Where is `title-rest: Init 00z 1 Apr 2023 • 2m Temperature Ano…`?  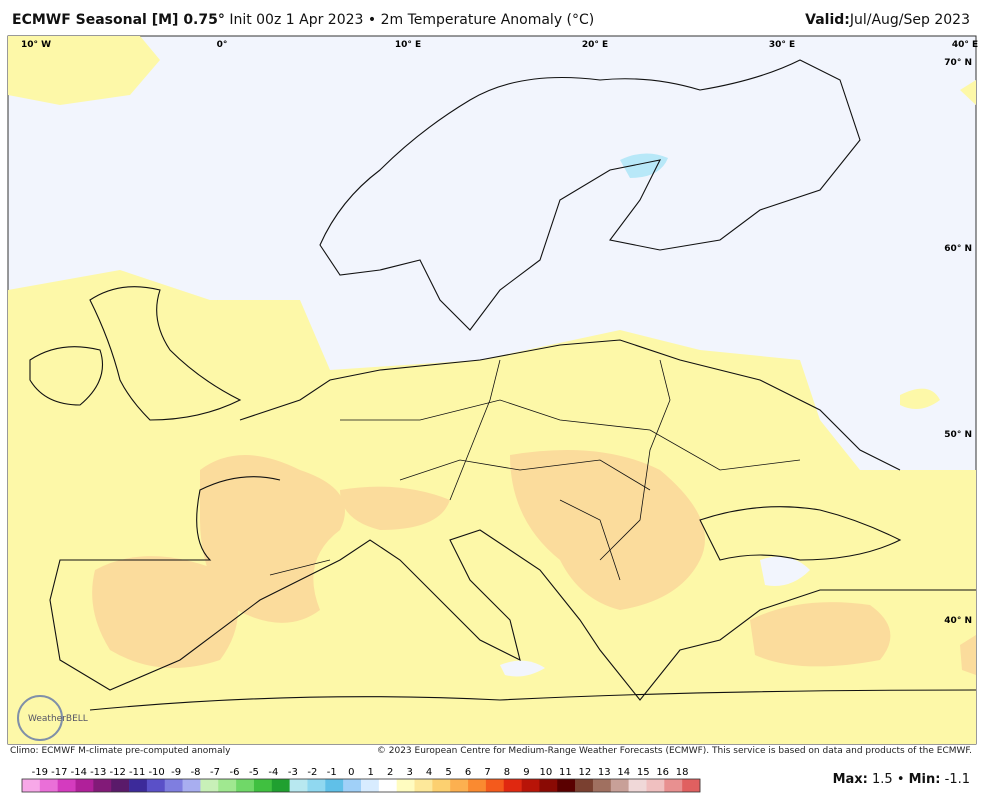
title-rest: Init 00z 1 Apr 2023 • 2m Temperature Ano… is located at coordinates (412, 20).